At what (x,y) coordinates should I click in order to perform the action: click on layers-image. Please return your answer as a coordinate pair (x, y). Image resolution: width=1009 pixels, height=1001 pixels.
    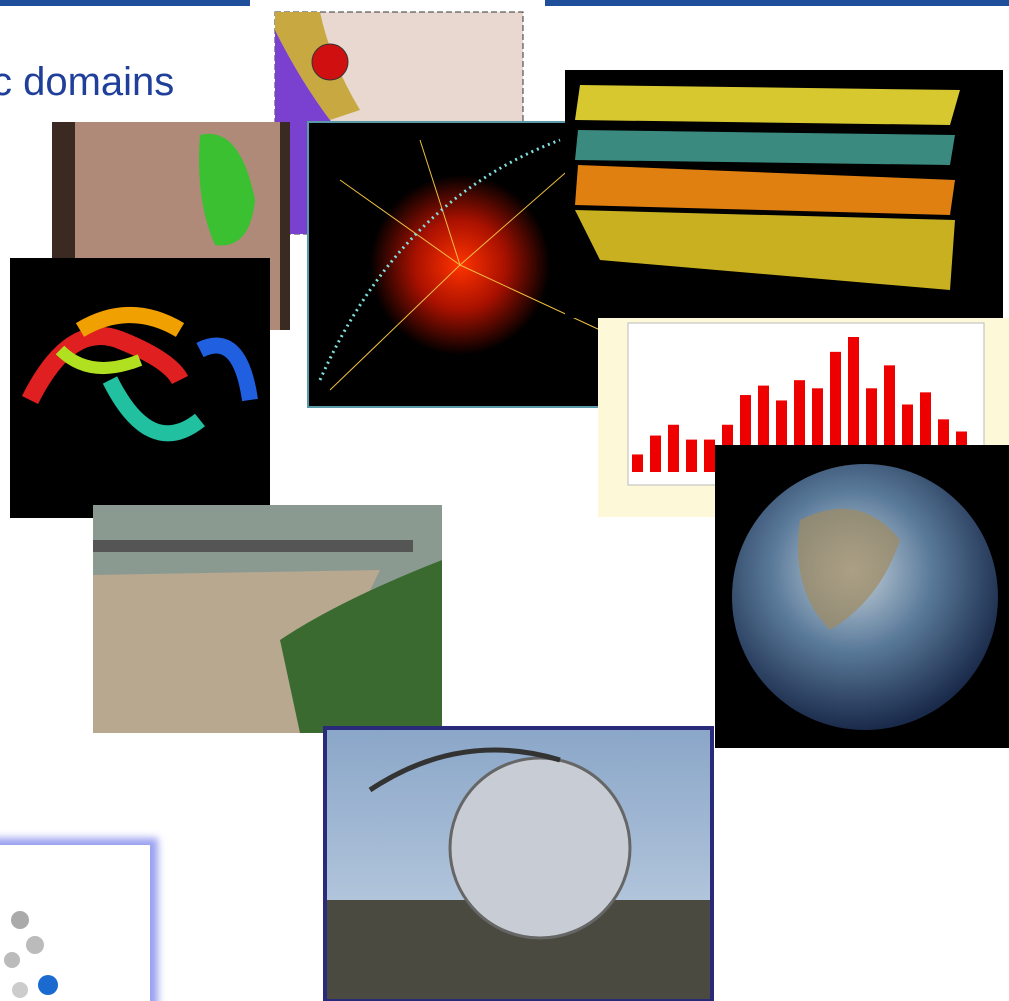
    Looking at the image, I should click on (784, 194).